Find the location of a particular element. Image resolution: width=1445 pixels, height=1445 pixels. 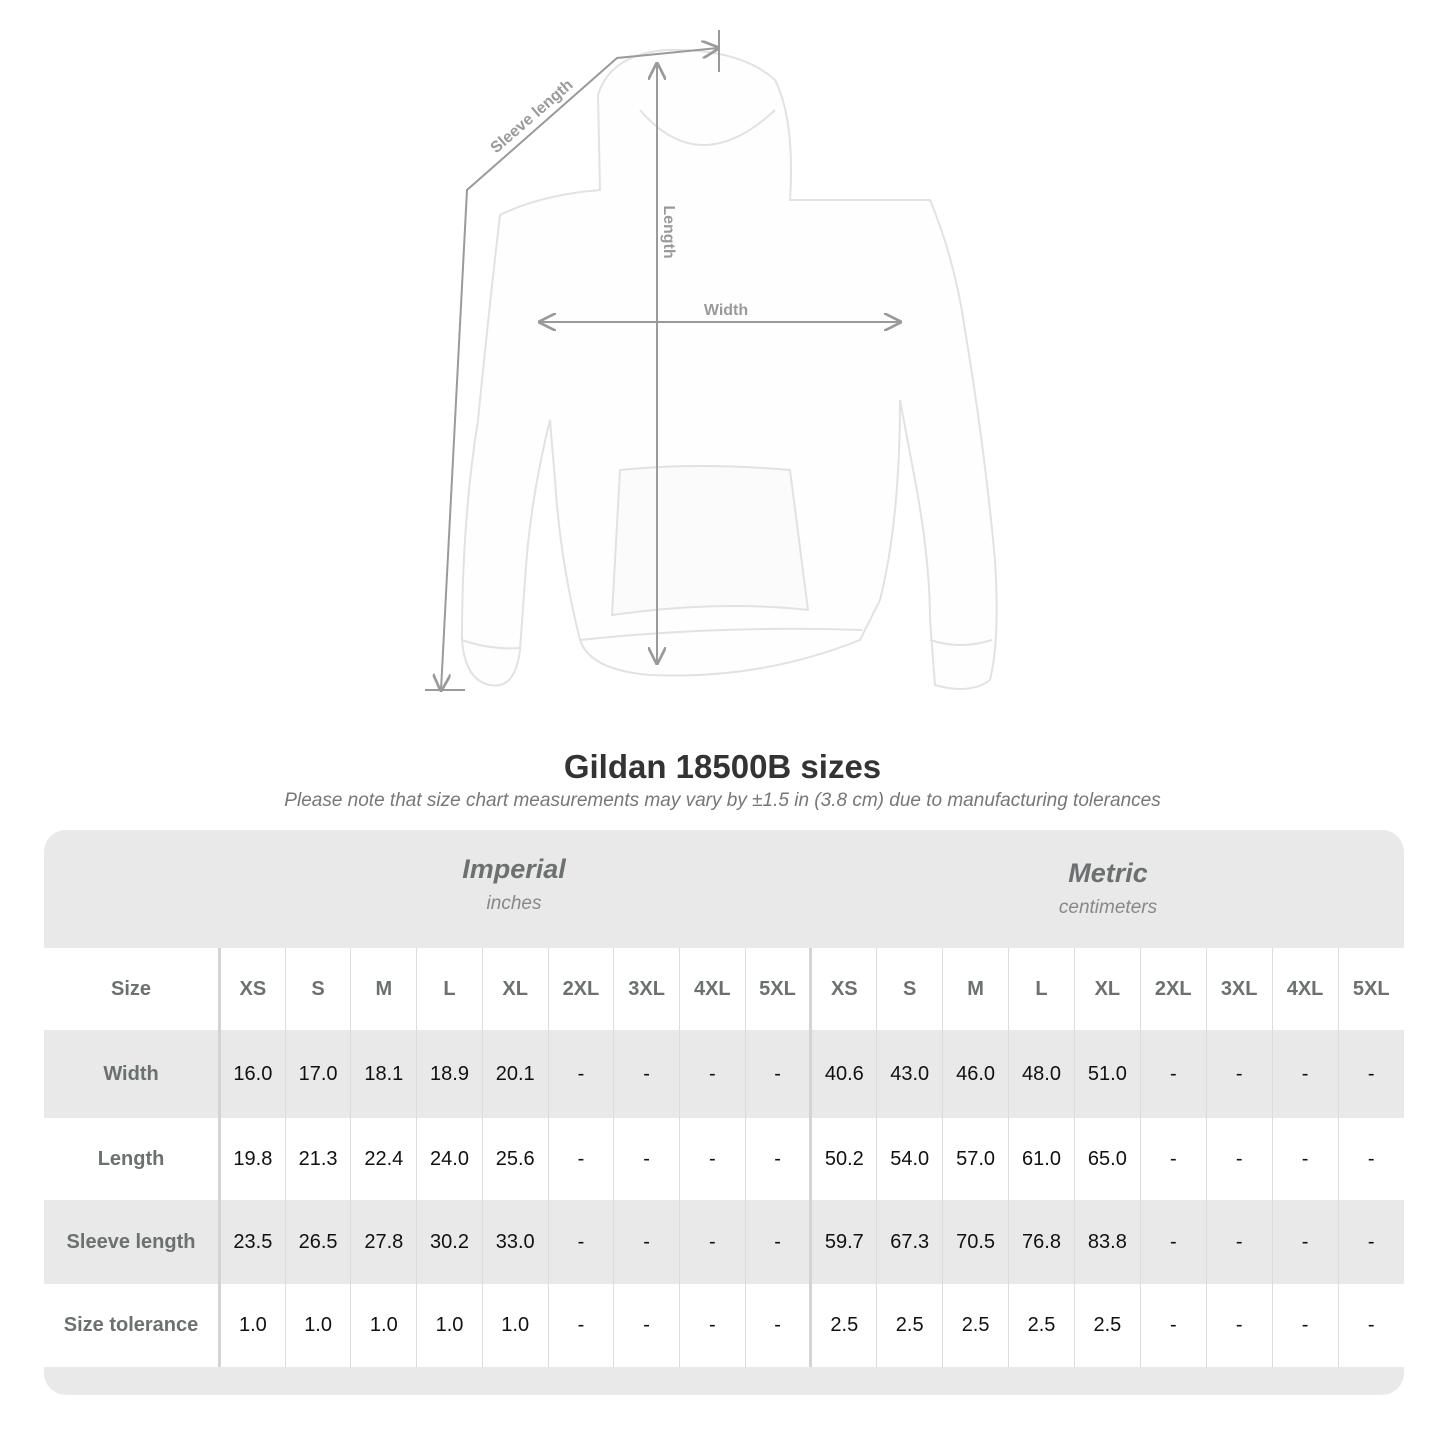

imperial-value: 19.8 is located at coordinates (252, 1159).